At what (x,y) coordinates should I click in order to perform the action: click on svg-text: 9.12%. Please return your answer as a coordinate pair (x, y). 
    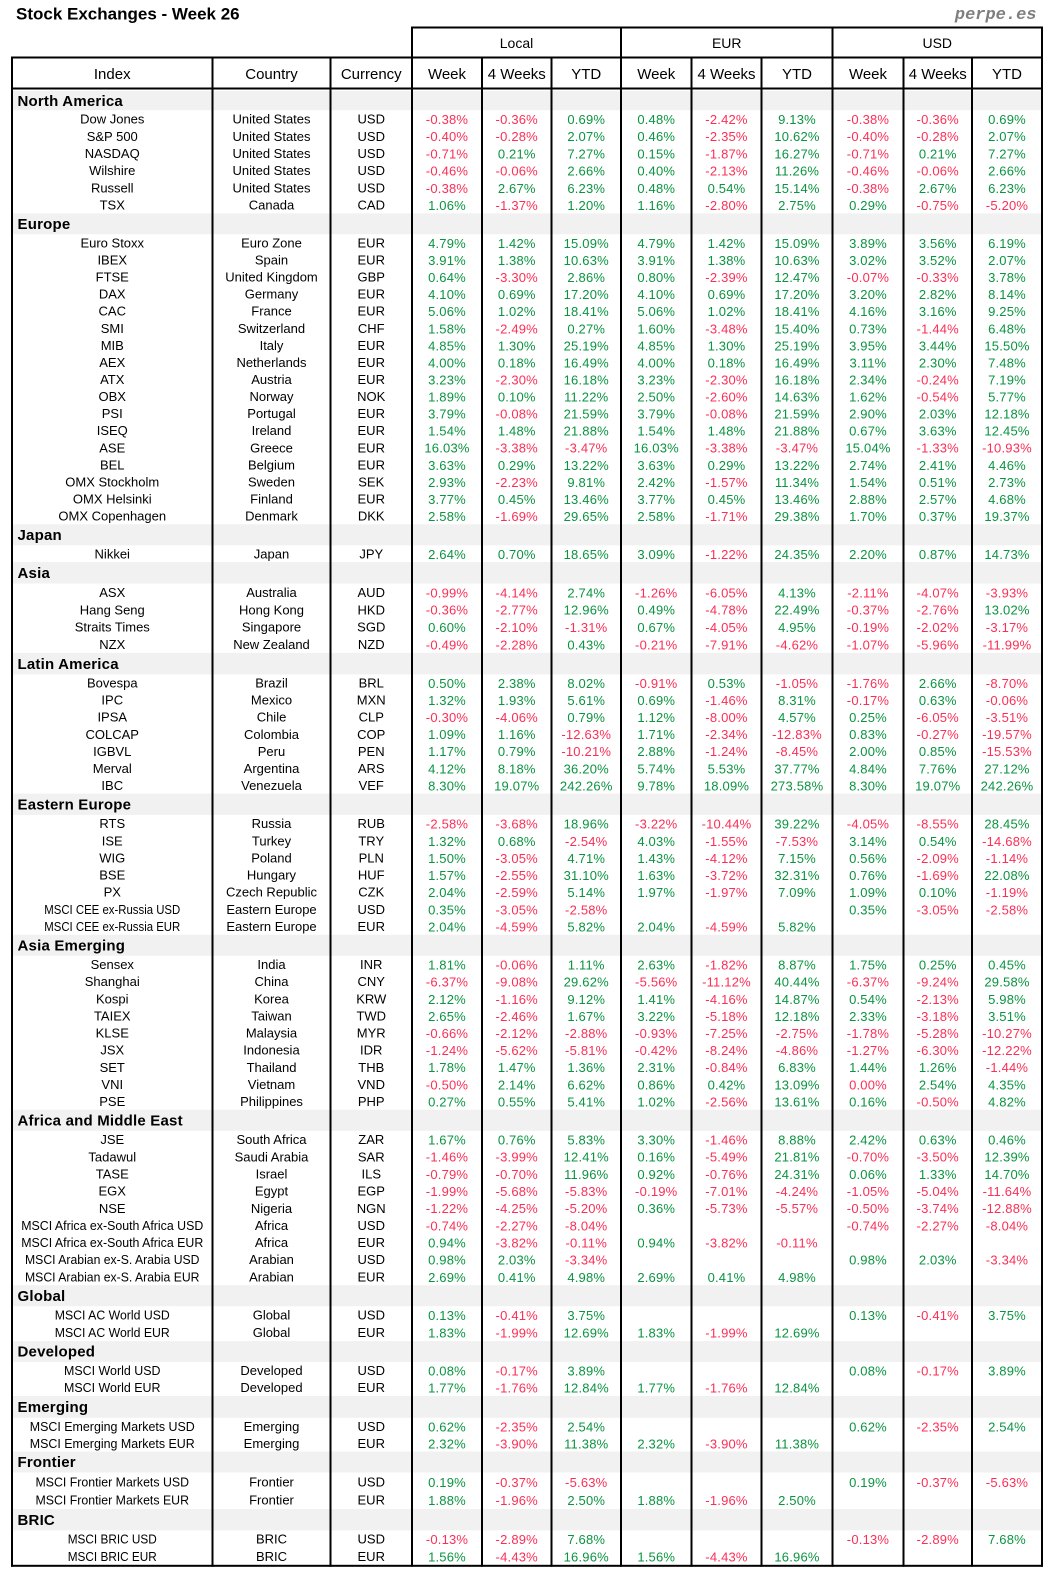
    Looking at the image, I should click on (586, 999).